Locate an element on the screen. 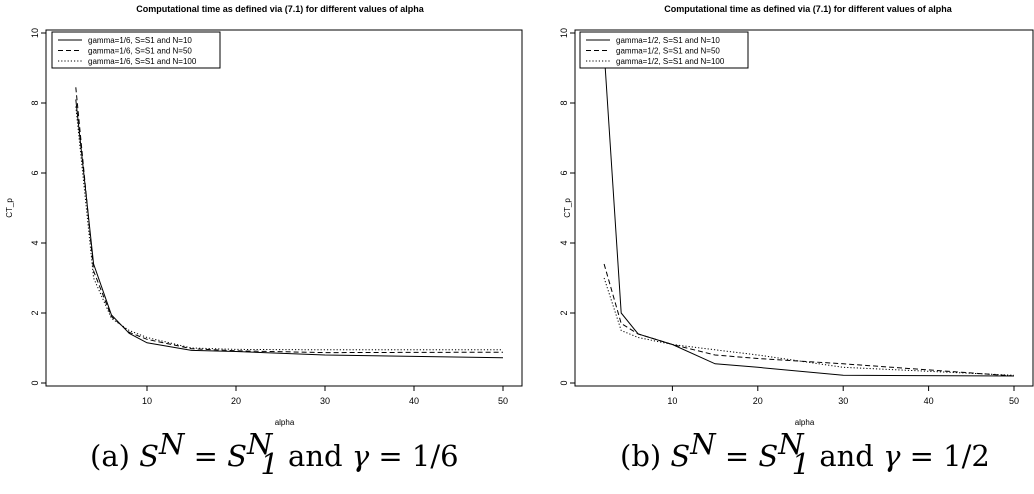 The height and width of the screenshot is (494, 1034). figure-caption: (a) SN = SN 1 and γ = 1/6 is located at coordinates (274, 454).